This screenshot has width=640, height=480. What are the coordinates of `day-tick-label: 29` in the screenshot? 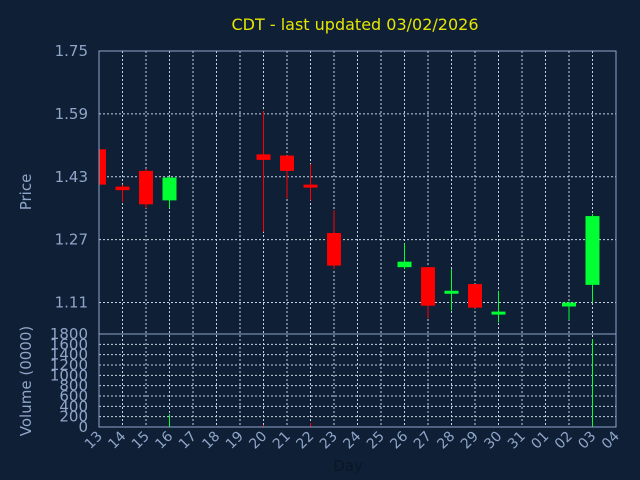 It's located at (470, 441).